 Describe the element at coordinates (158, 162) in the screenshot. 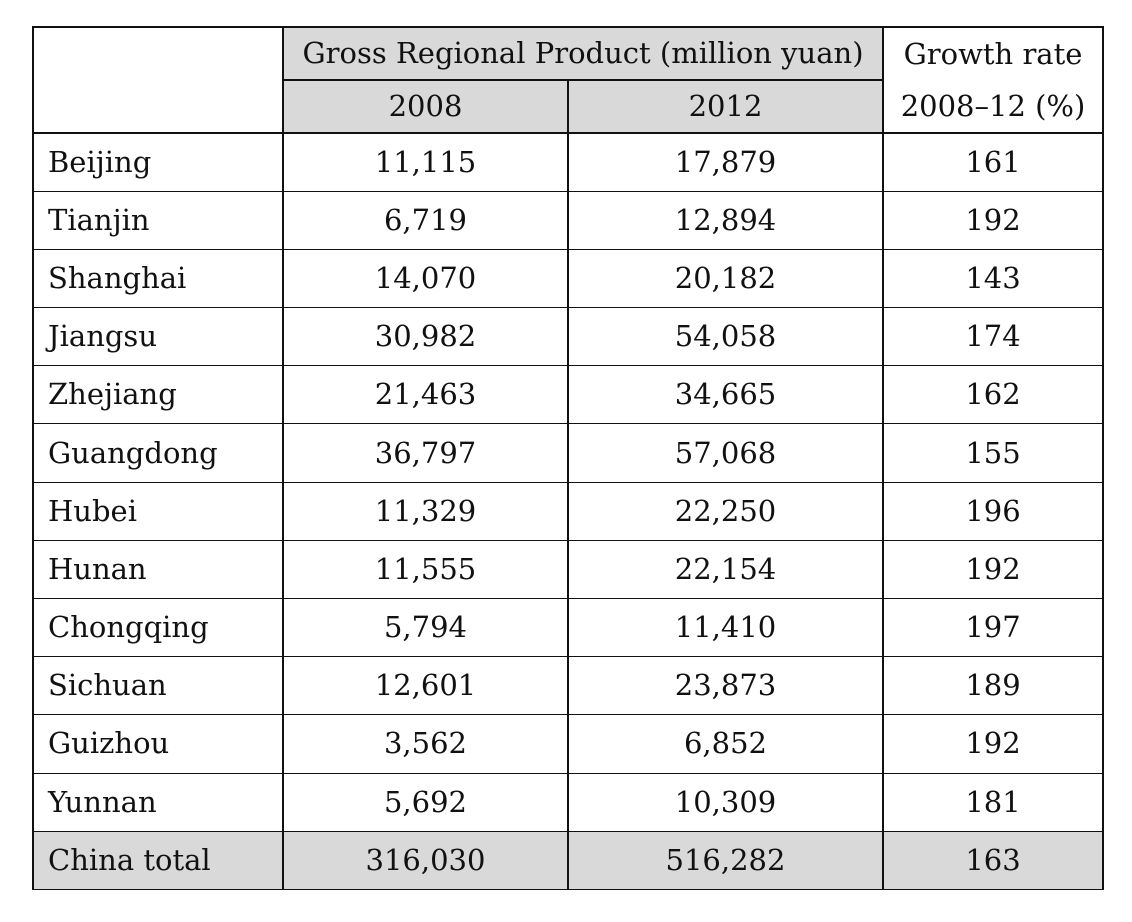

I see `region-cell: Beijing` at that location.